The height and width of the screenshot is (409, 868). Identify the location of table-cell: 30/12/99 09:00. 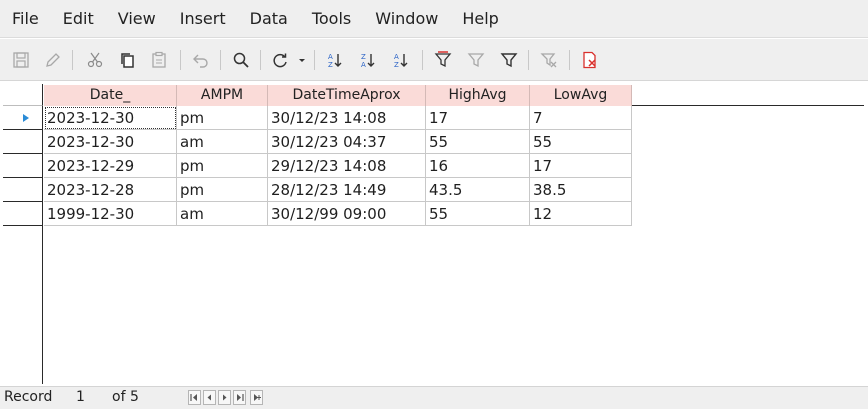
(347, 214).